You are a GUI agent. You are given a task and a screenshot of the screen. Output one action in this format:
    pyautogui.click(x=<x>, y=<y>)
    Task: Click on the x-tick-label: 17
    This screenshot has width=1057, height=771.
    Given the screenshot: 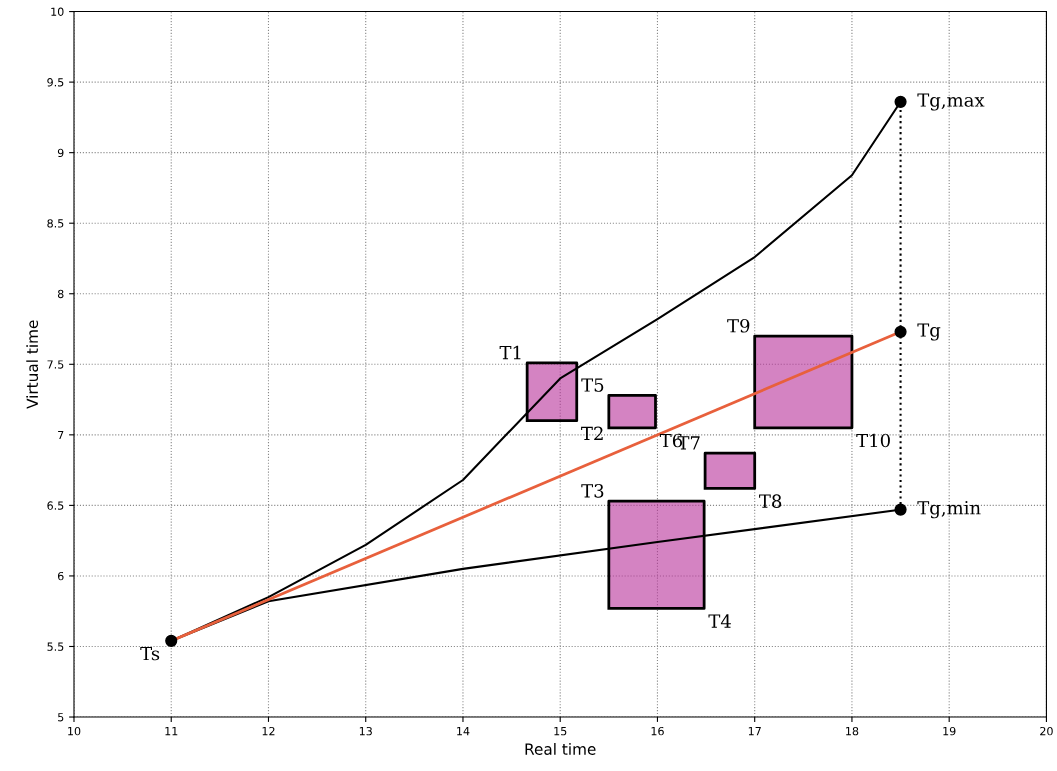 What is the action you would take?
    pyautogui.click(x=754, y=731)
    